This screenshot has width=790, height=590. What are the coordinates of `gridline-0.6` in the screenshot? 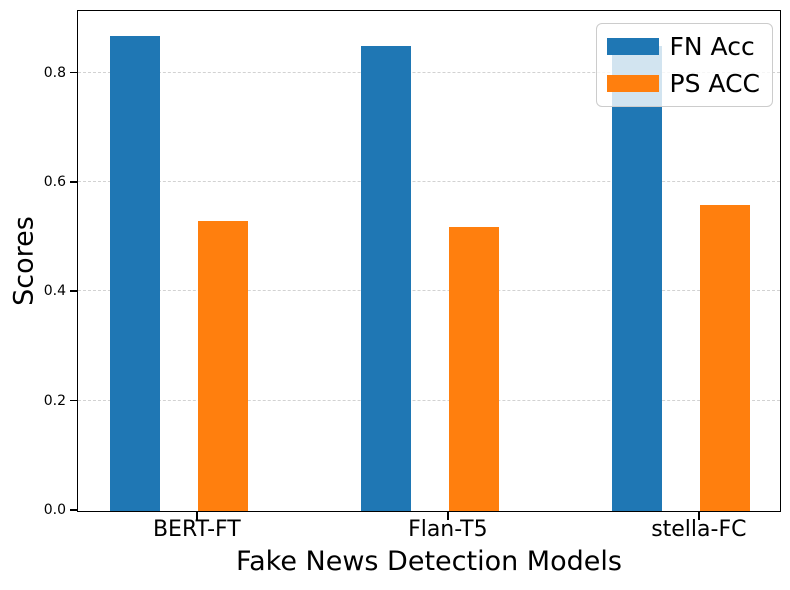 It's located at (429, 182).